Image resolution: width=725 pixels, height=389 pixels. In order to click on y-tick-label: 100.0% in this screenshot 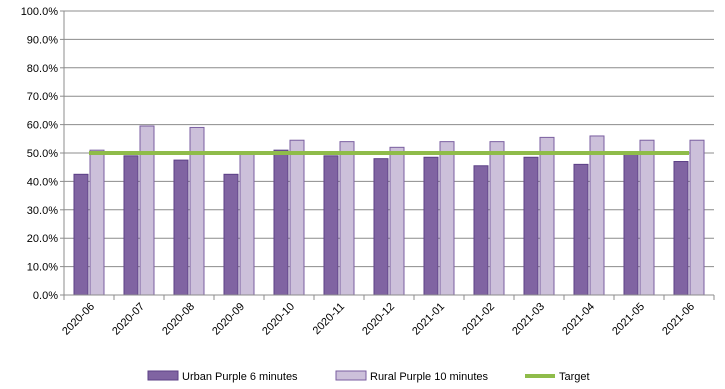, I will do `click(40, 12)`.